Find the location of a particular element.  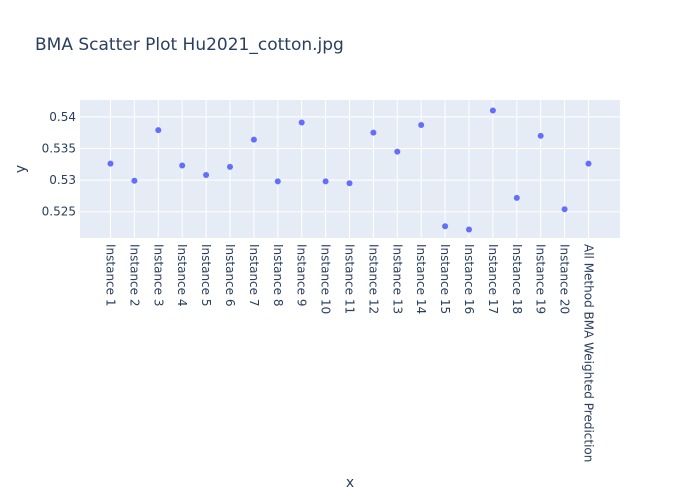

y-tick-label: 0.53 is located at coordinates (62, 180).